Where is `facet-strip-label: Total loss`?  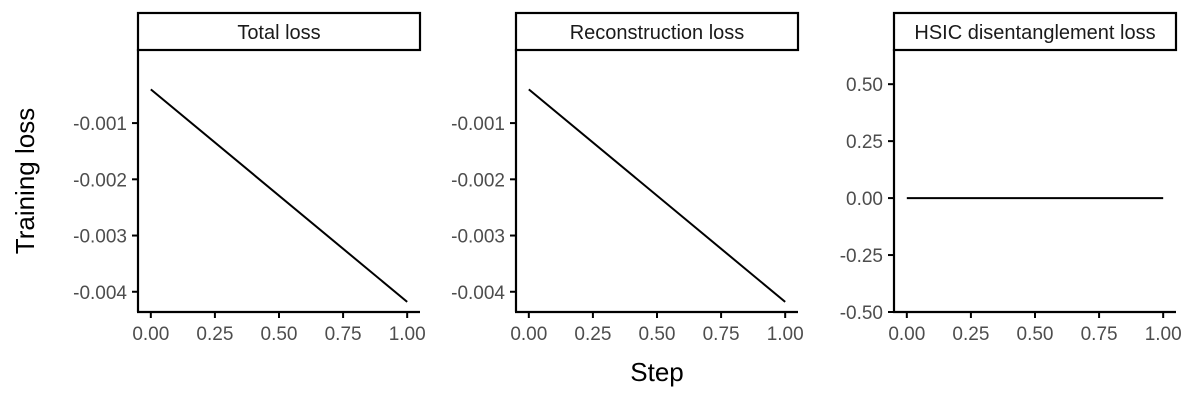 facet-strip-label: Total loss is located at coordinates (278, 33).